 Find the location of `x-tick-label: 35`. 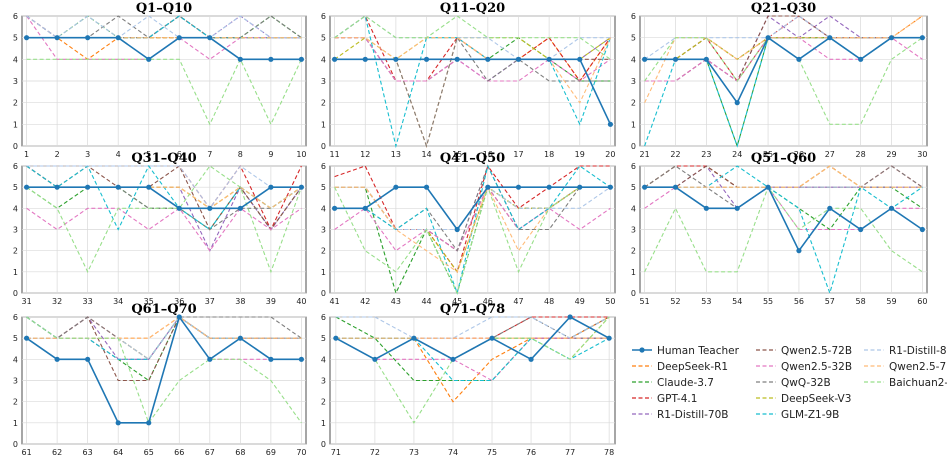

x-tick-label: 35 is located at coordinates (149, 301).